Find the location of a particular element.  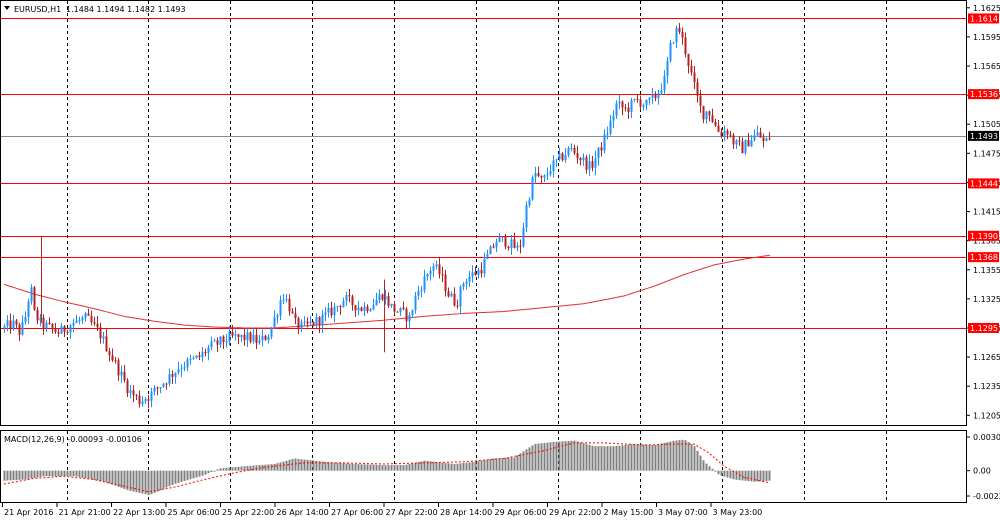

macd-tick-label: 0.00303 is located at coordinates (986, 437).